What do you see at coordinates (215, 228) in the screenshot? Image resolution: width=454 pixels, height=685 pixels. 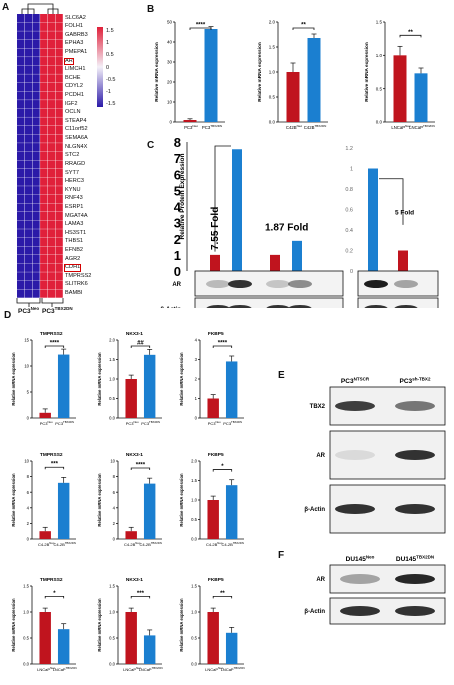 I see `fold-label: 7.55 Fold` at bounding box center [215, 228].